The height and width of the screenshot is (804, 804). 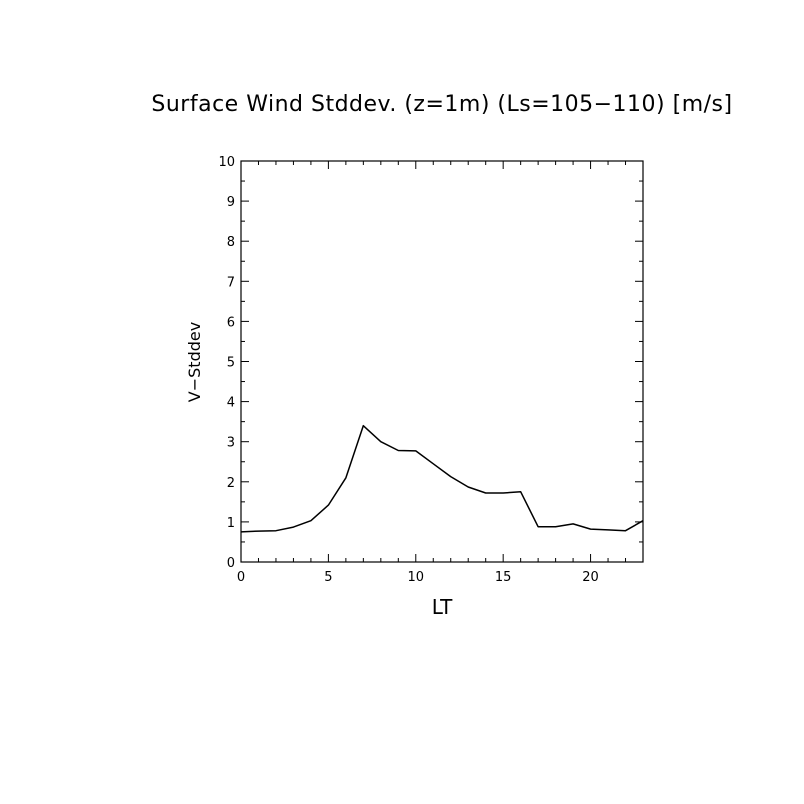 What do you see at coordinates (241, 577) in the screenshot?
I see `x-tick-label: 0` at bounding box center [241, 577].